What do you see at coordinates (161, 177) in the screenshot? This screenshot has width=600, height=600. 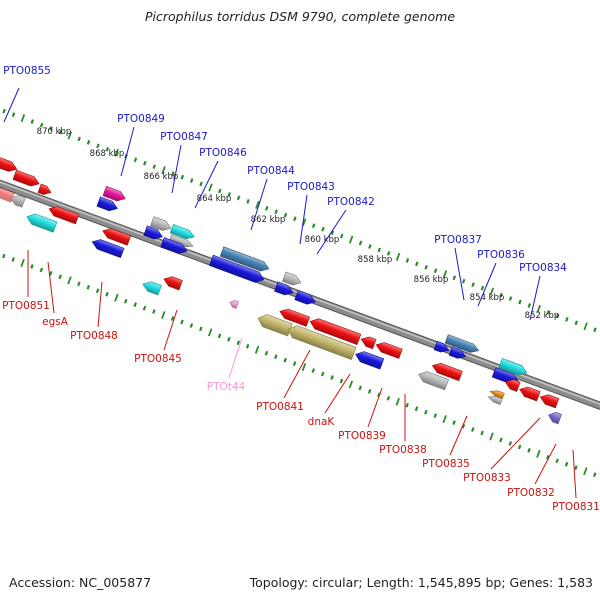 I see `kbp-marker: 866 kbp` at bounding box center [161, 177].